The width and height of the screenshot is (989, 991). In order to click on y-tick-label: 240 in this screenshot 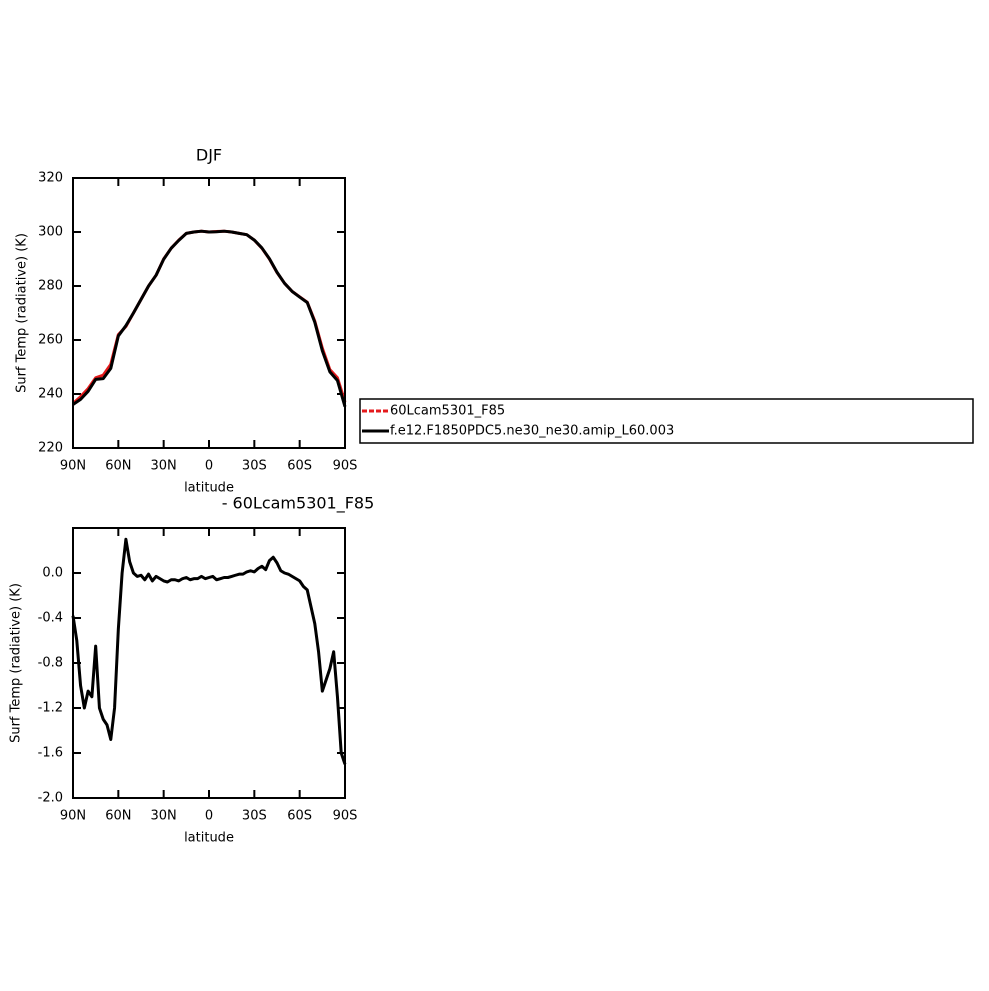, I will do `click(50, 394)`.